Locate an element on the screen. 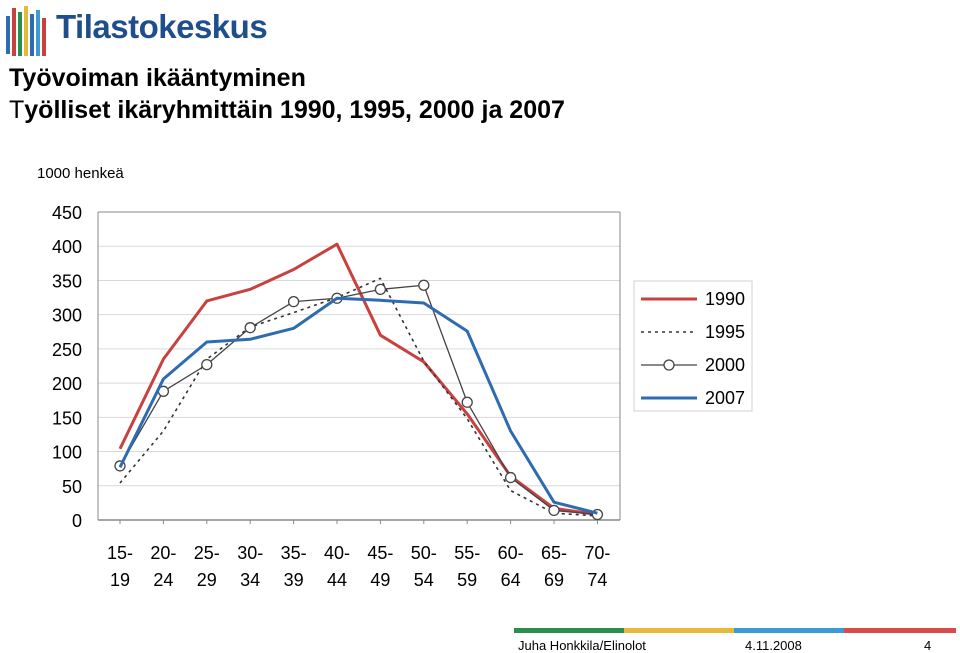 The width and height of the screenshot is (960, 653). legend-box is located at coordinates (693, 346).